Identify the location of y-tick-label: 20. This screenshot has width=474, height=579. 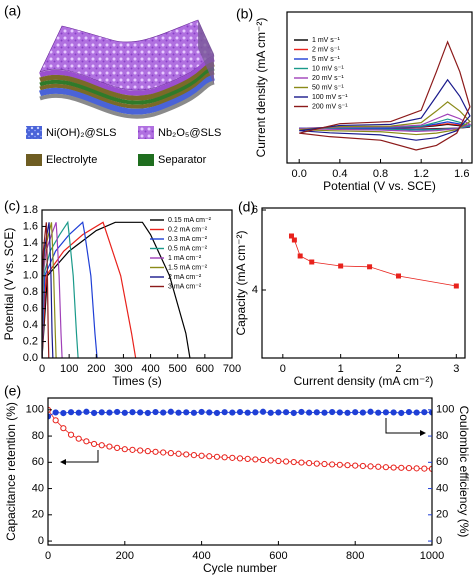
(38, 515).